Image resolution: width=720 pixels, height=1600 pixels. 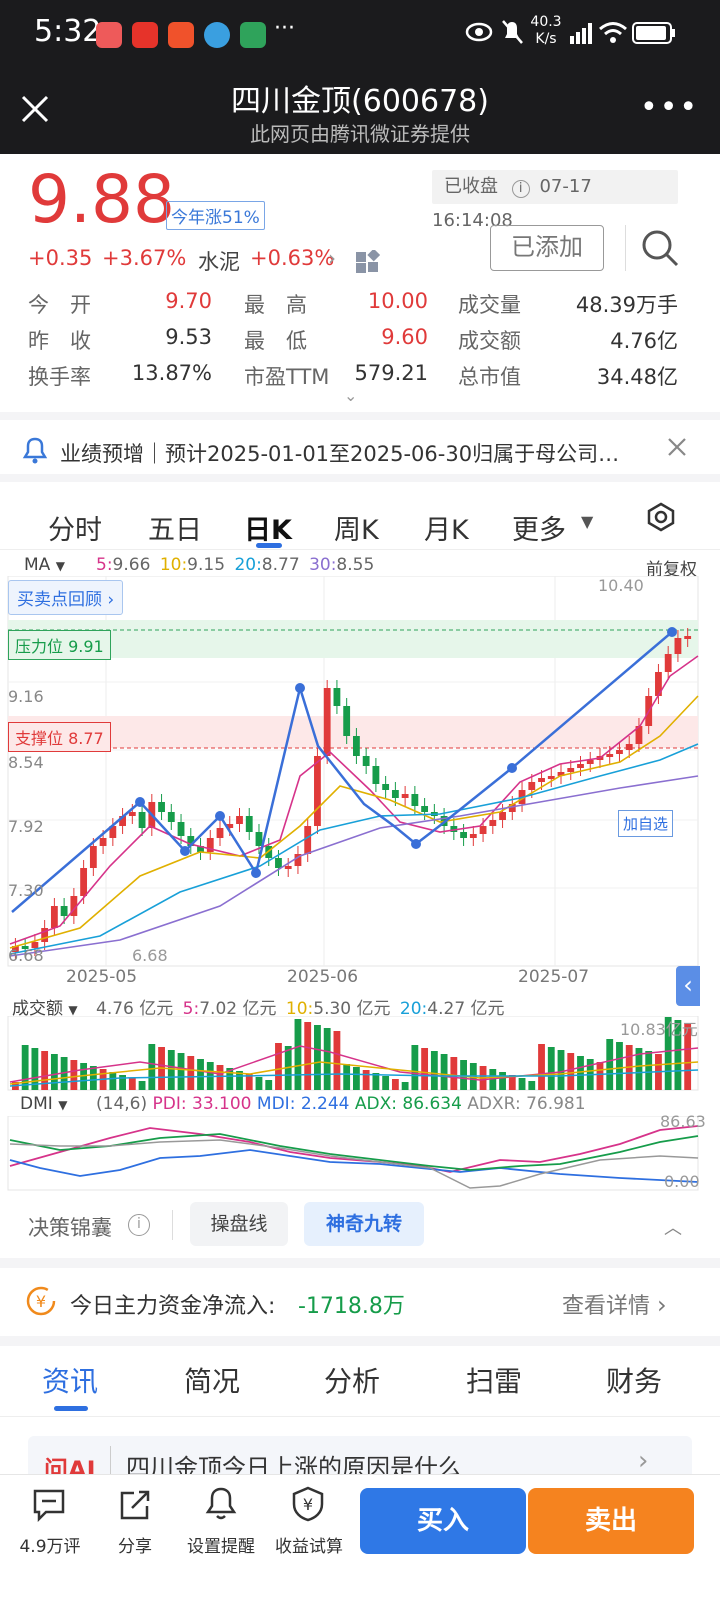 What do you see at coordinates (135, 1505) in the screenshot?
I see `share-icon` at bounding box center [135, 1505].